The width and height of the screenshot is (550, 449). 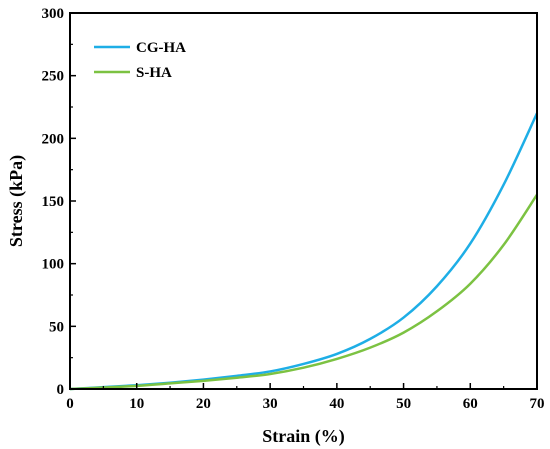 What do you see at coordinates (203, 404) in the screenshot?
I see `x-tick-label: 20` at bounding box center [203, 404].